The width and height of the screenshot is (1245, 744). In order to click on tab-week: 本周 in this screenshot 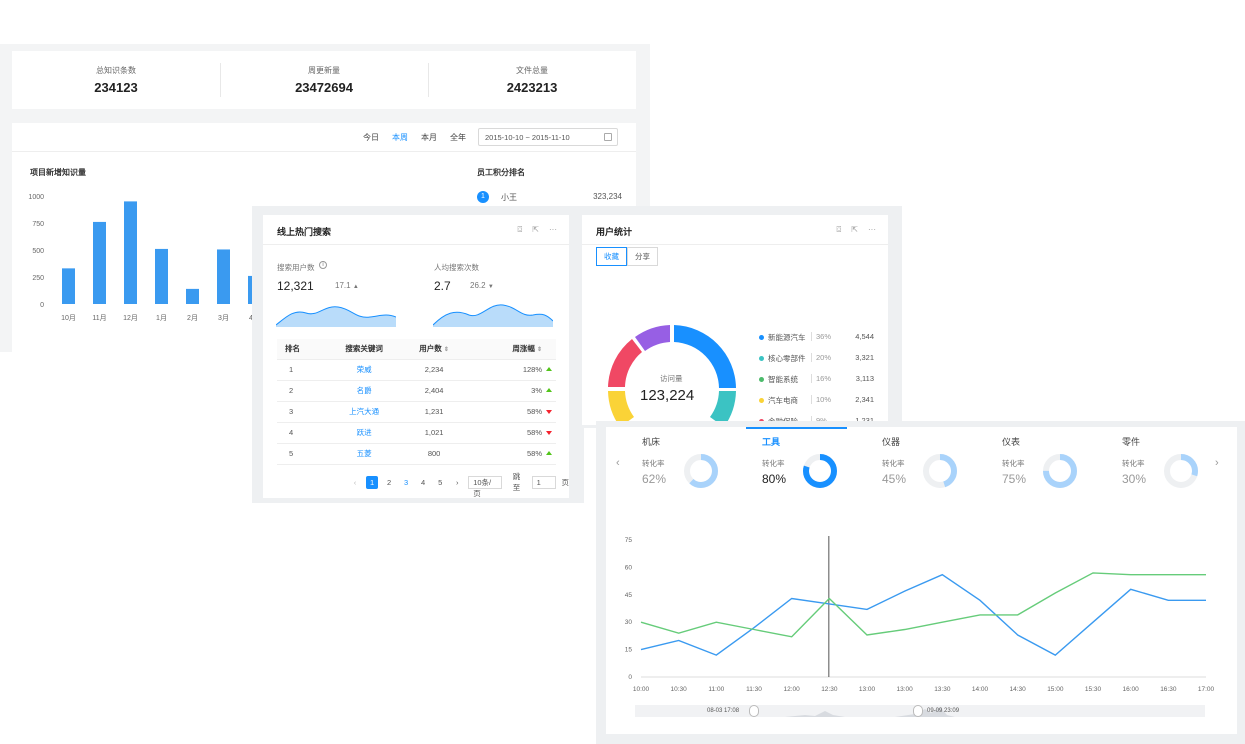, I will do `click(400, 137)`.